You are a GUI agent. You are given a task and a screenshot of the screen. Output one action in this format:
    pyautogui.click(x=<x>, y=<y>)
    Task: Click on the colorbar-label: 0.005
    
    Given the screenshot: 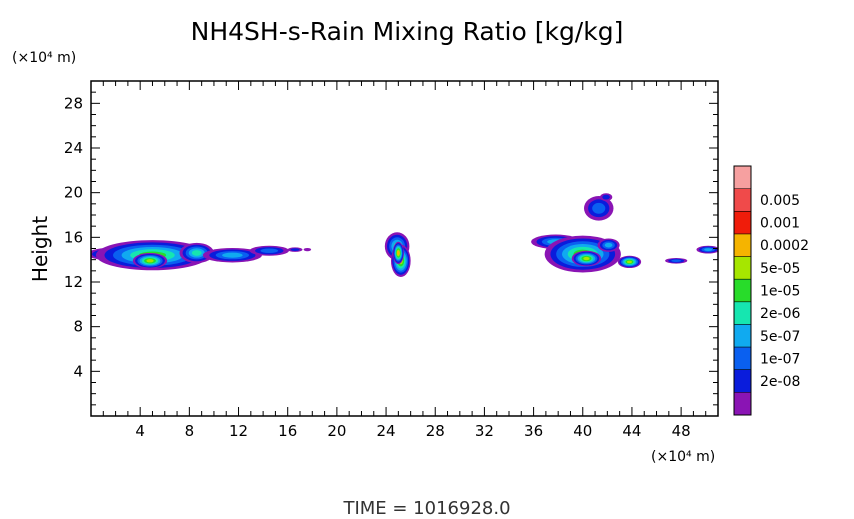 What is the action you would take?
    pyautogui.click(x=780, y=201)
    